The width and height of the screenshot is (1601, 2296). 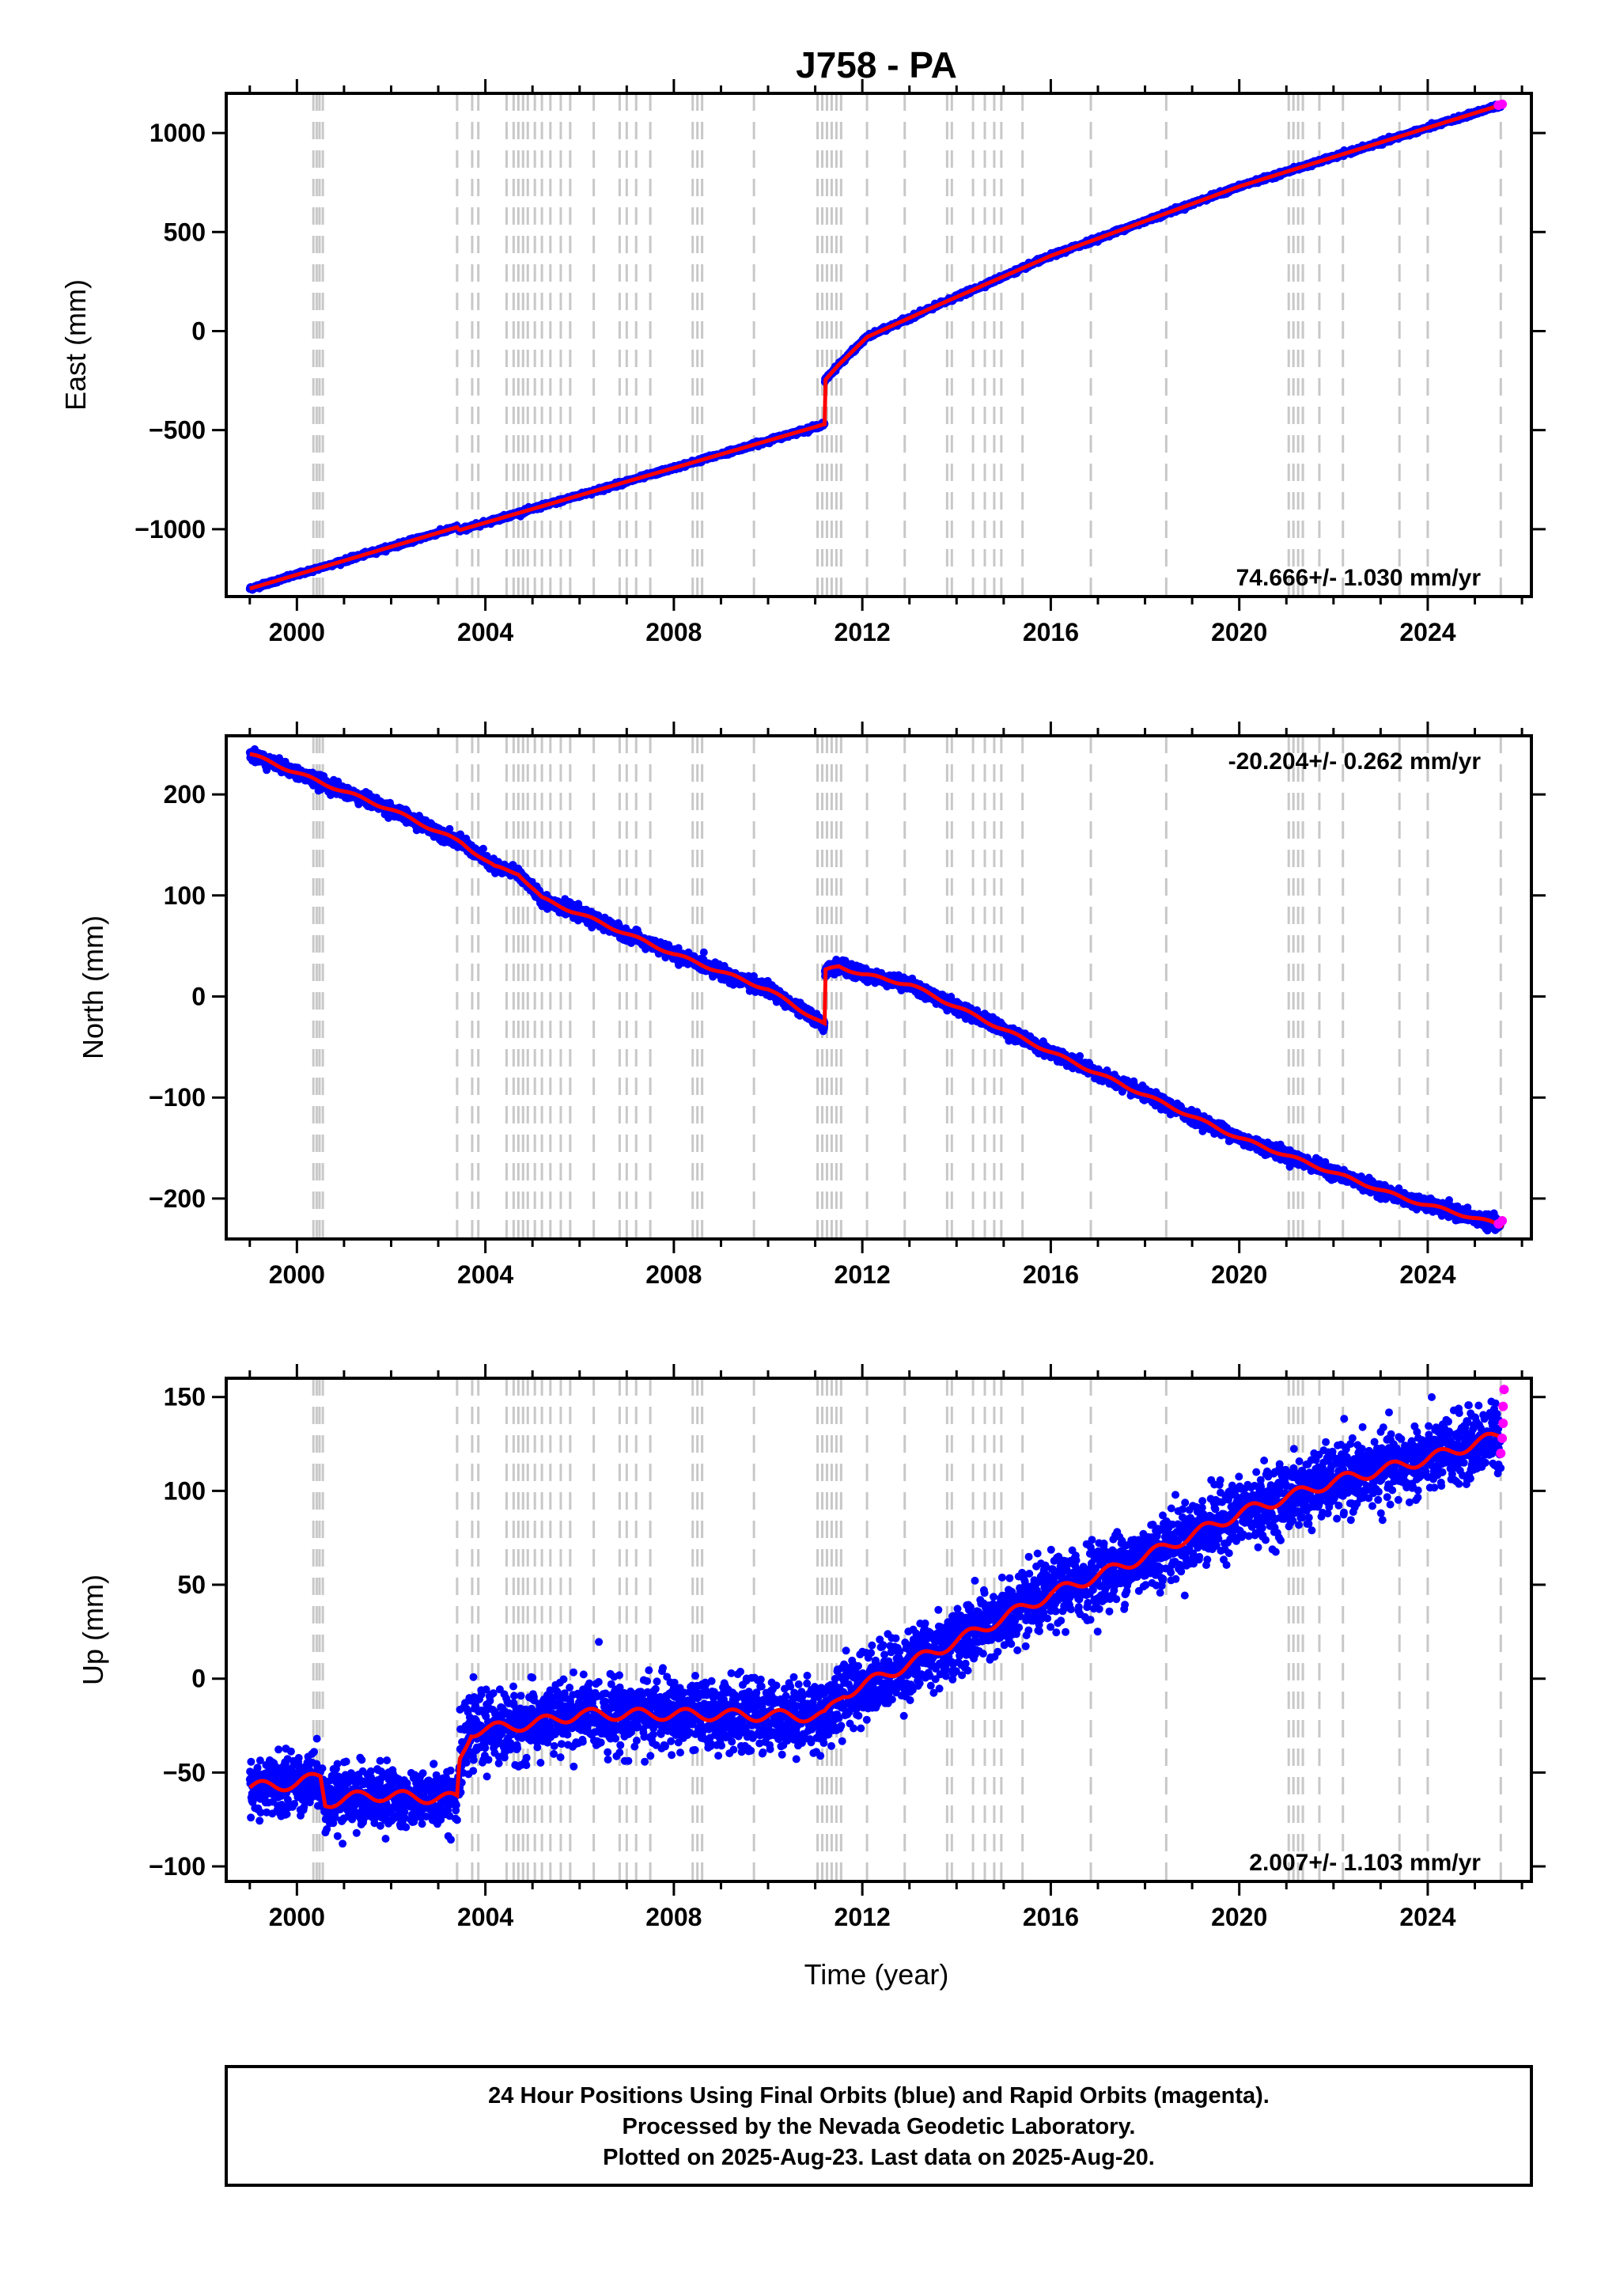 I want to click on x-tick-label: 2004, so click(x=485, y=632).